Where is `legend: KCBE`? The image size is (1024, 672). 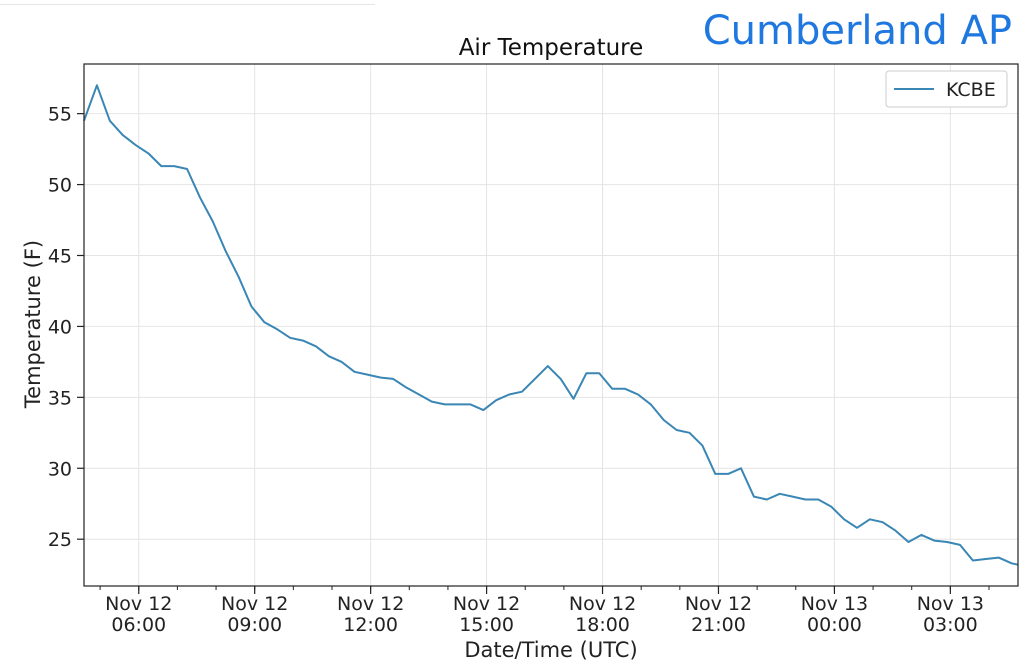 legend: KCBE is located at coordinates (946, 89).